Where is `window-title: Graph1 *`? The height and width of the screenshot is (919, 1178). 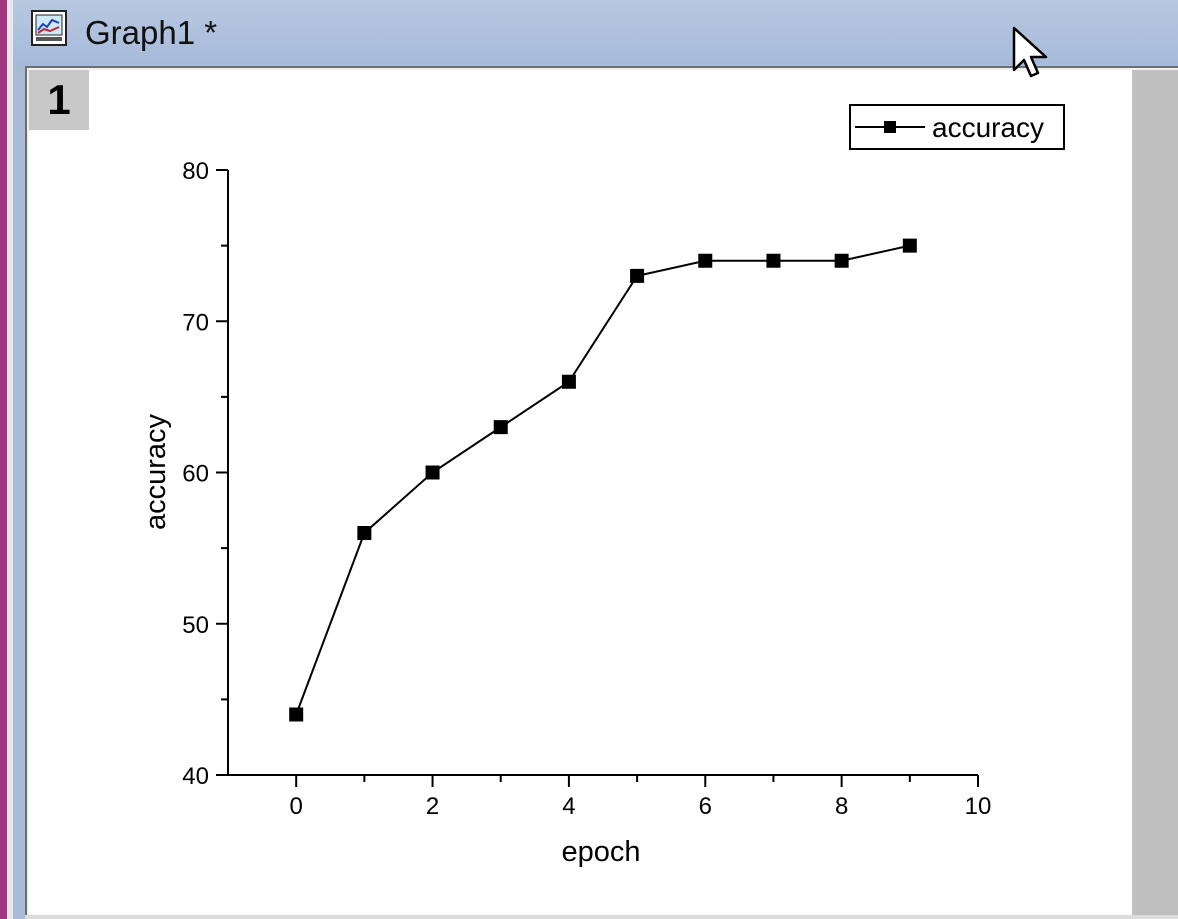 window-title: Graph1 * is located at coordinates (151, 32).